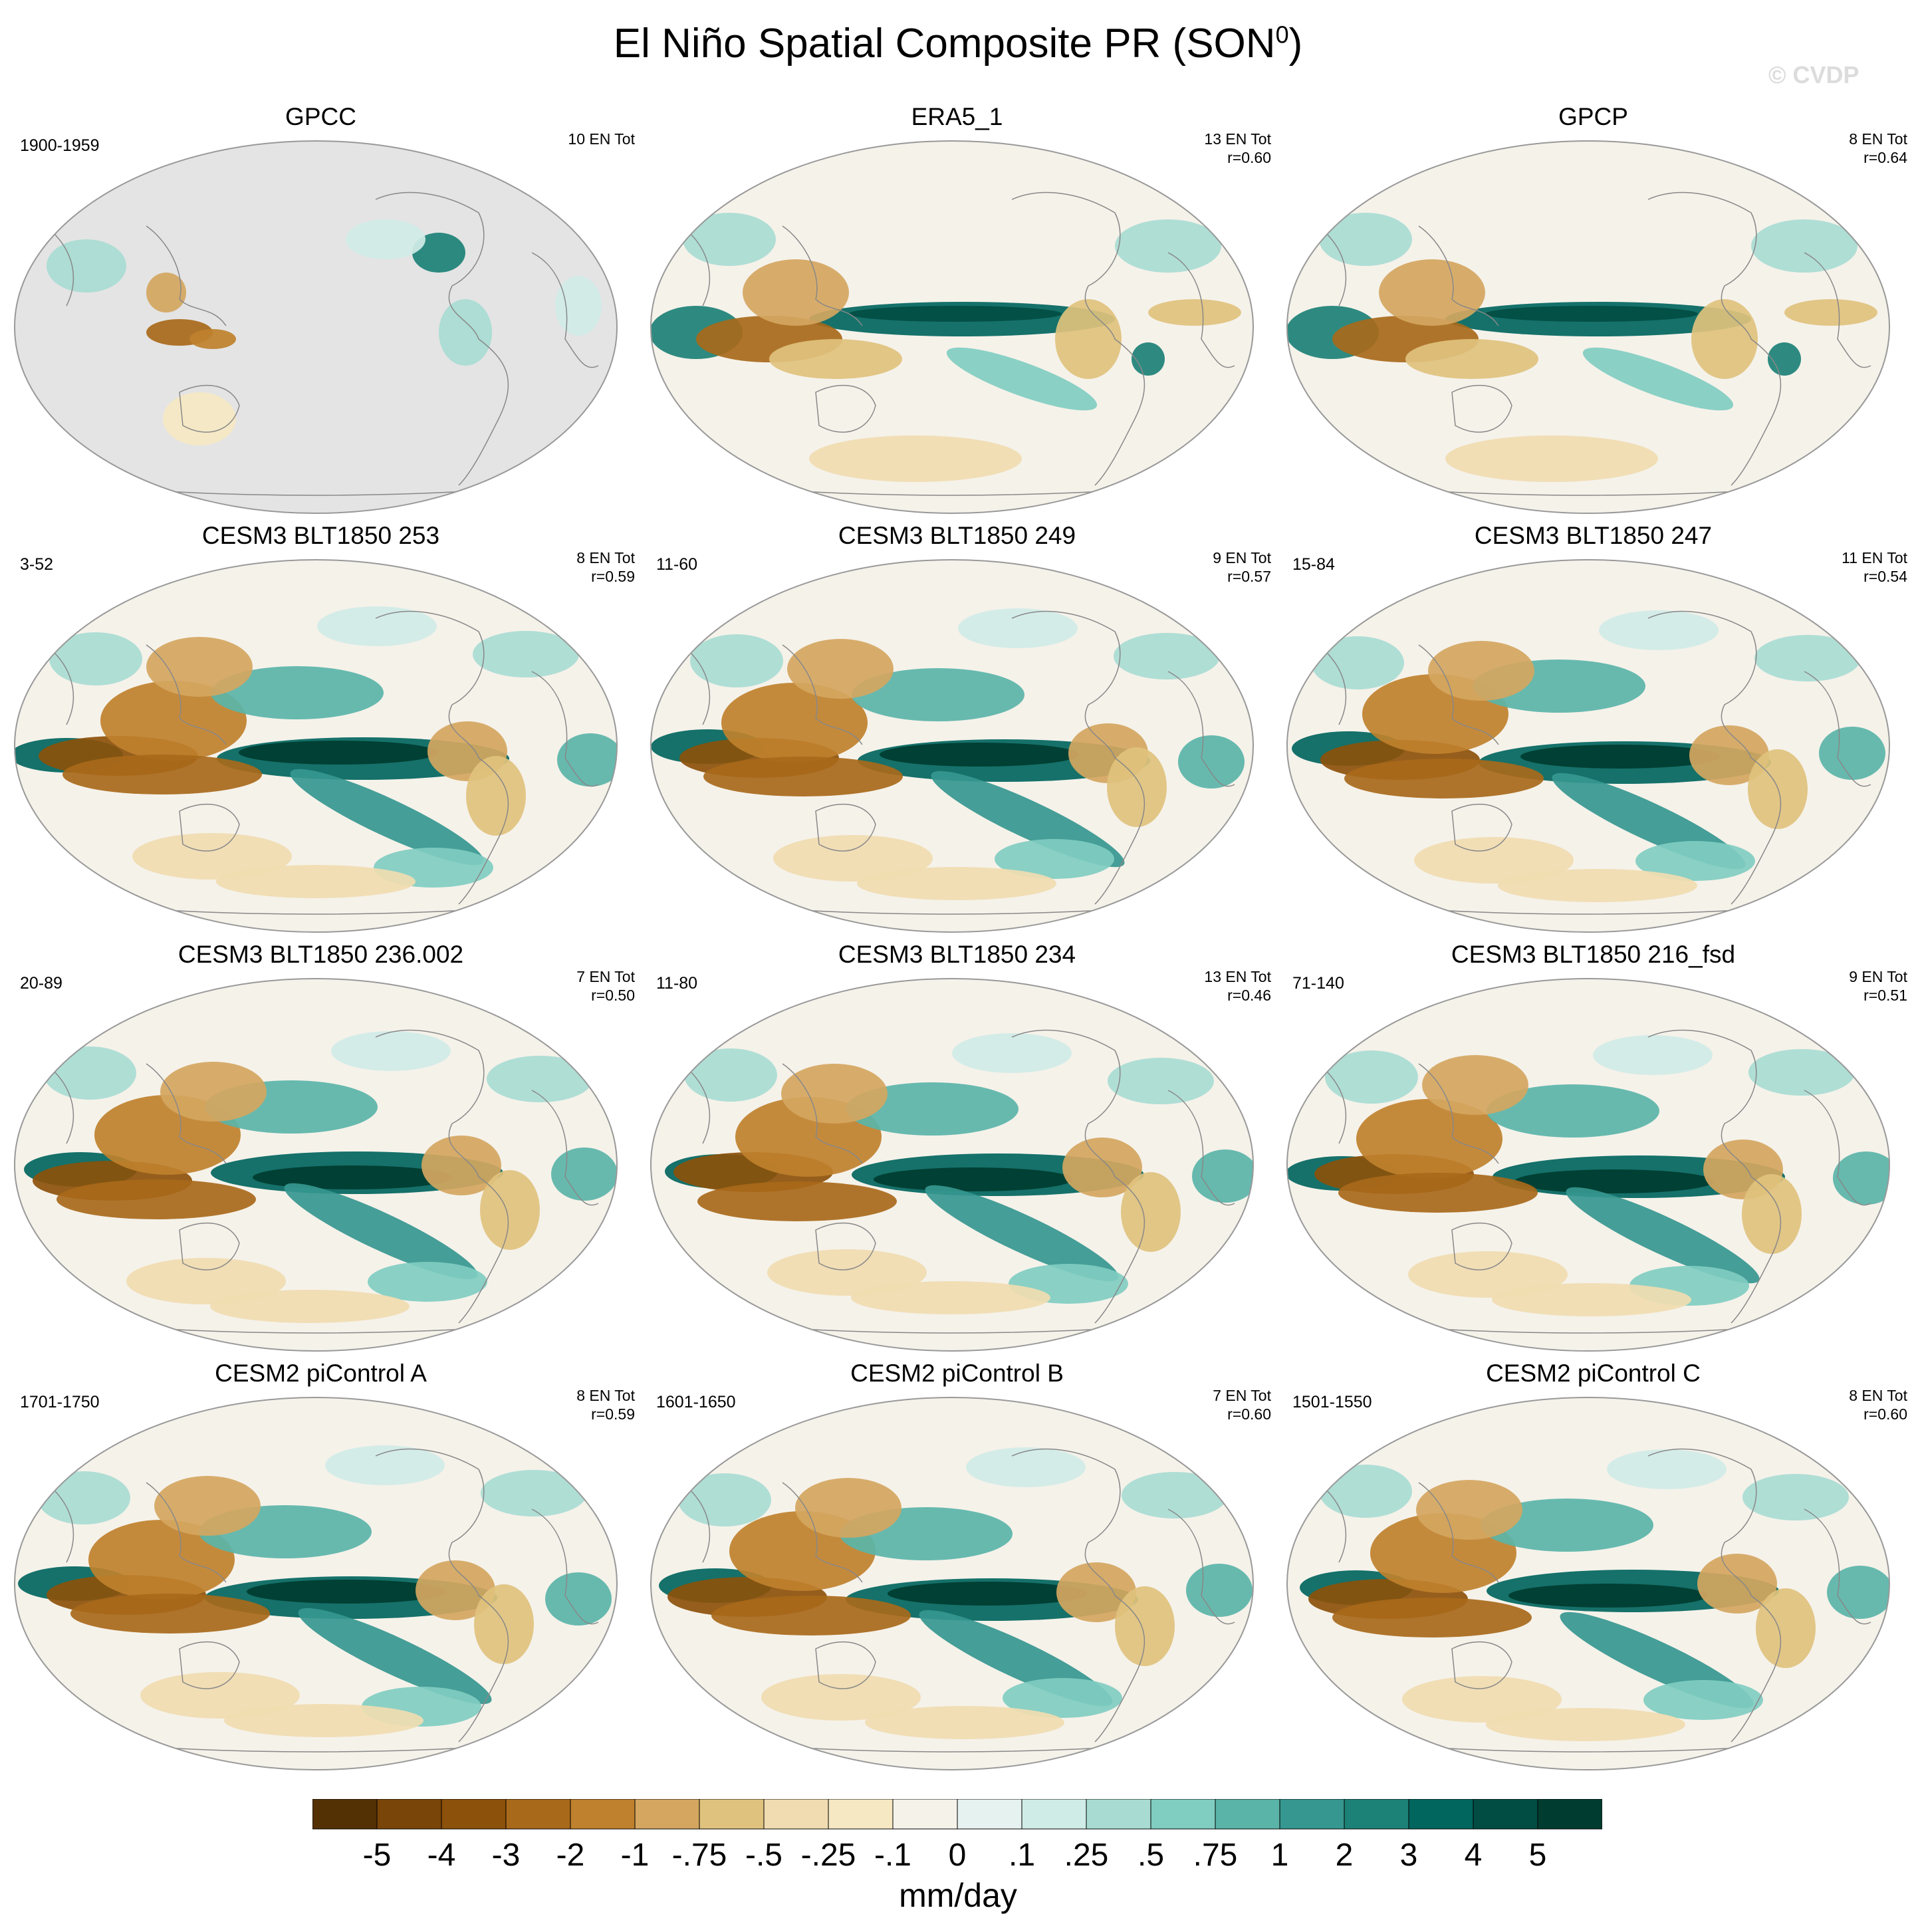 This screenshot has width=1916, height=1932. Describe the element at coordinates (1593, 535) in the screenshot. I see `panel-title: CESM3 BLT1850 247` at that location.